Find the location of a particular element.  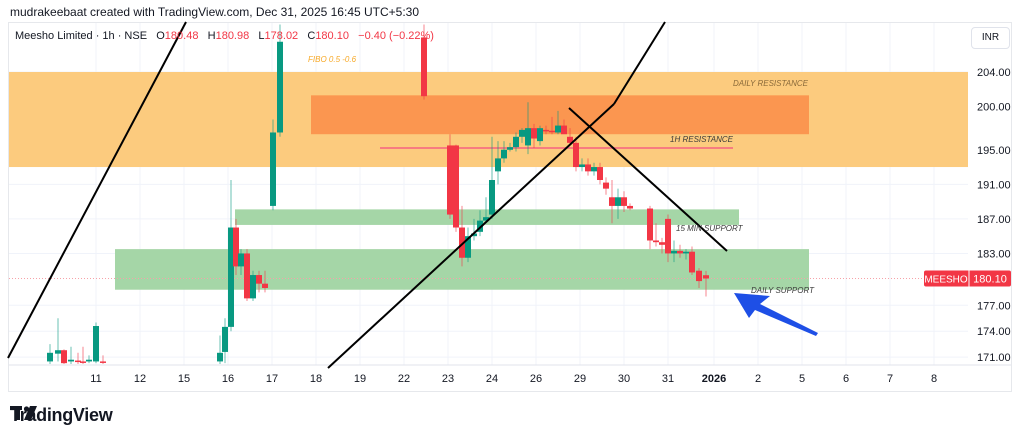

price-tag is located at coordinates (967, 278).